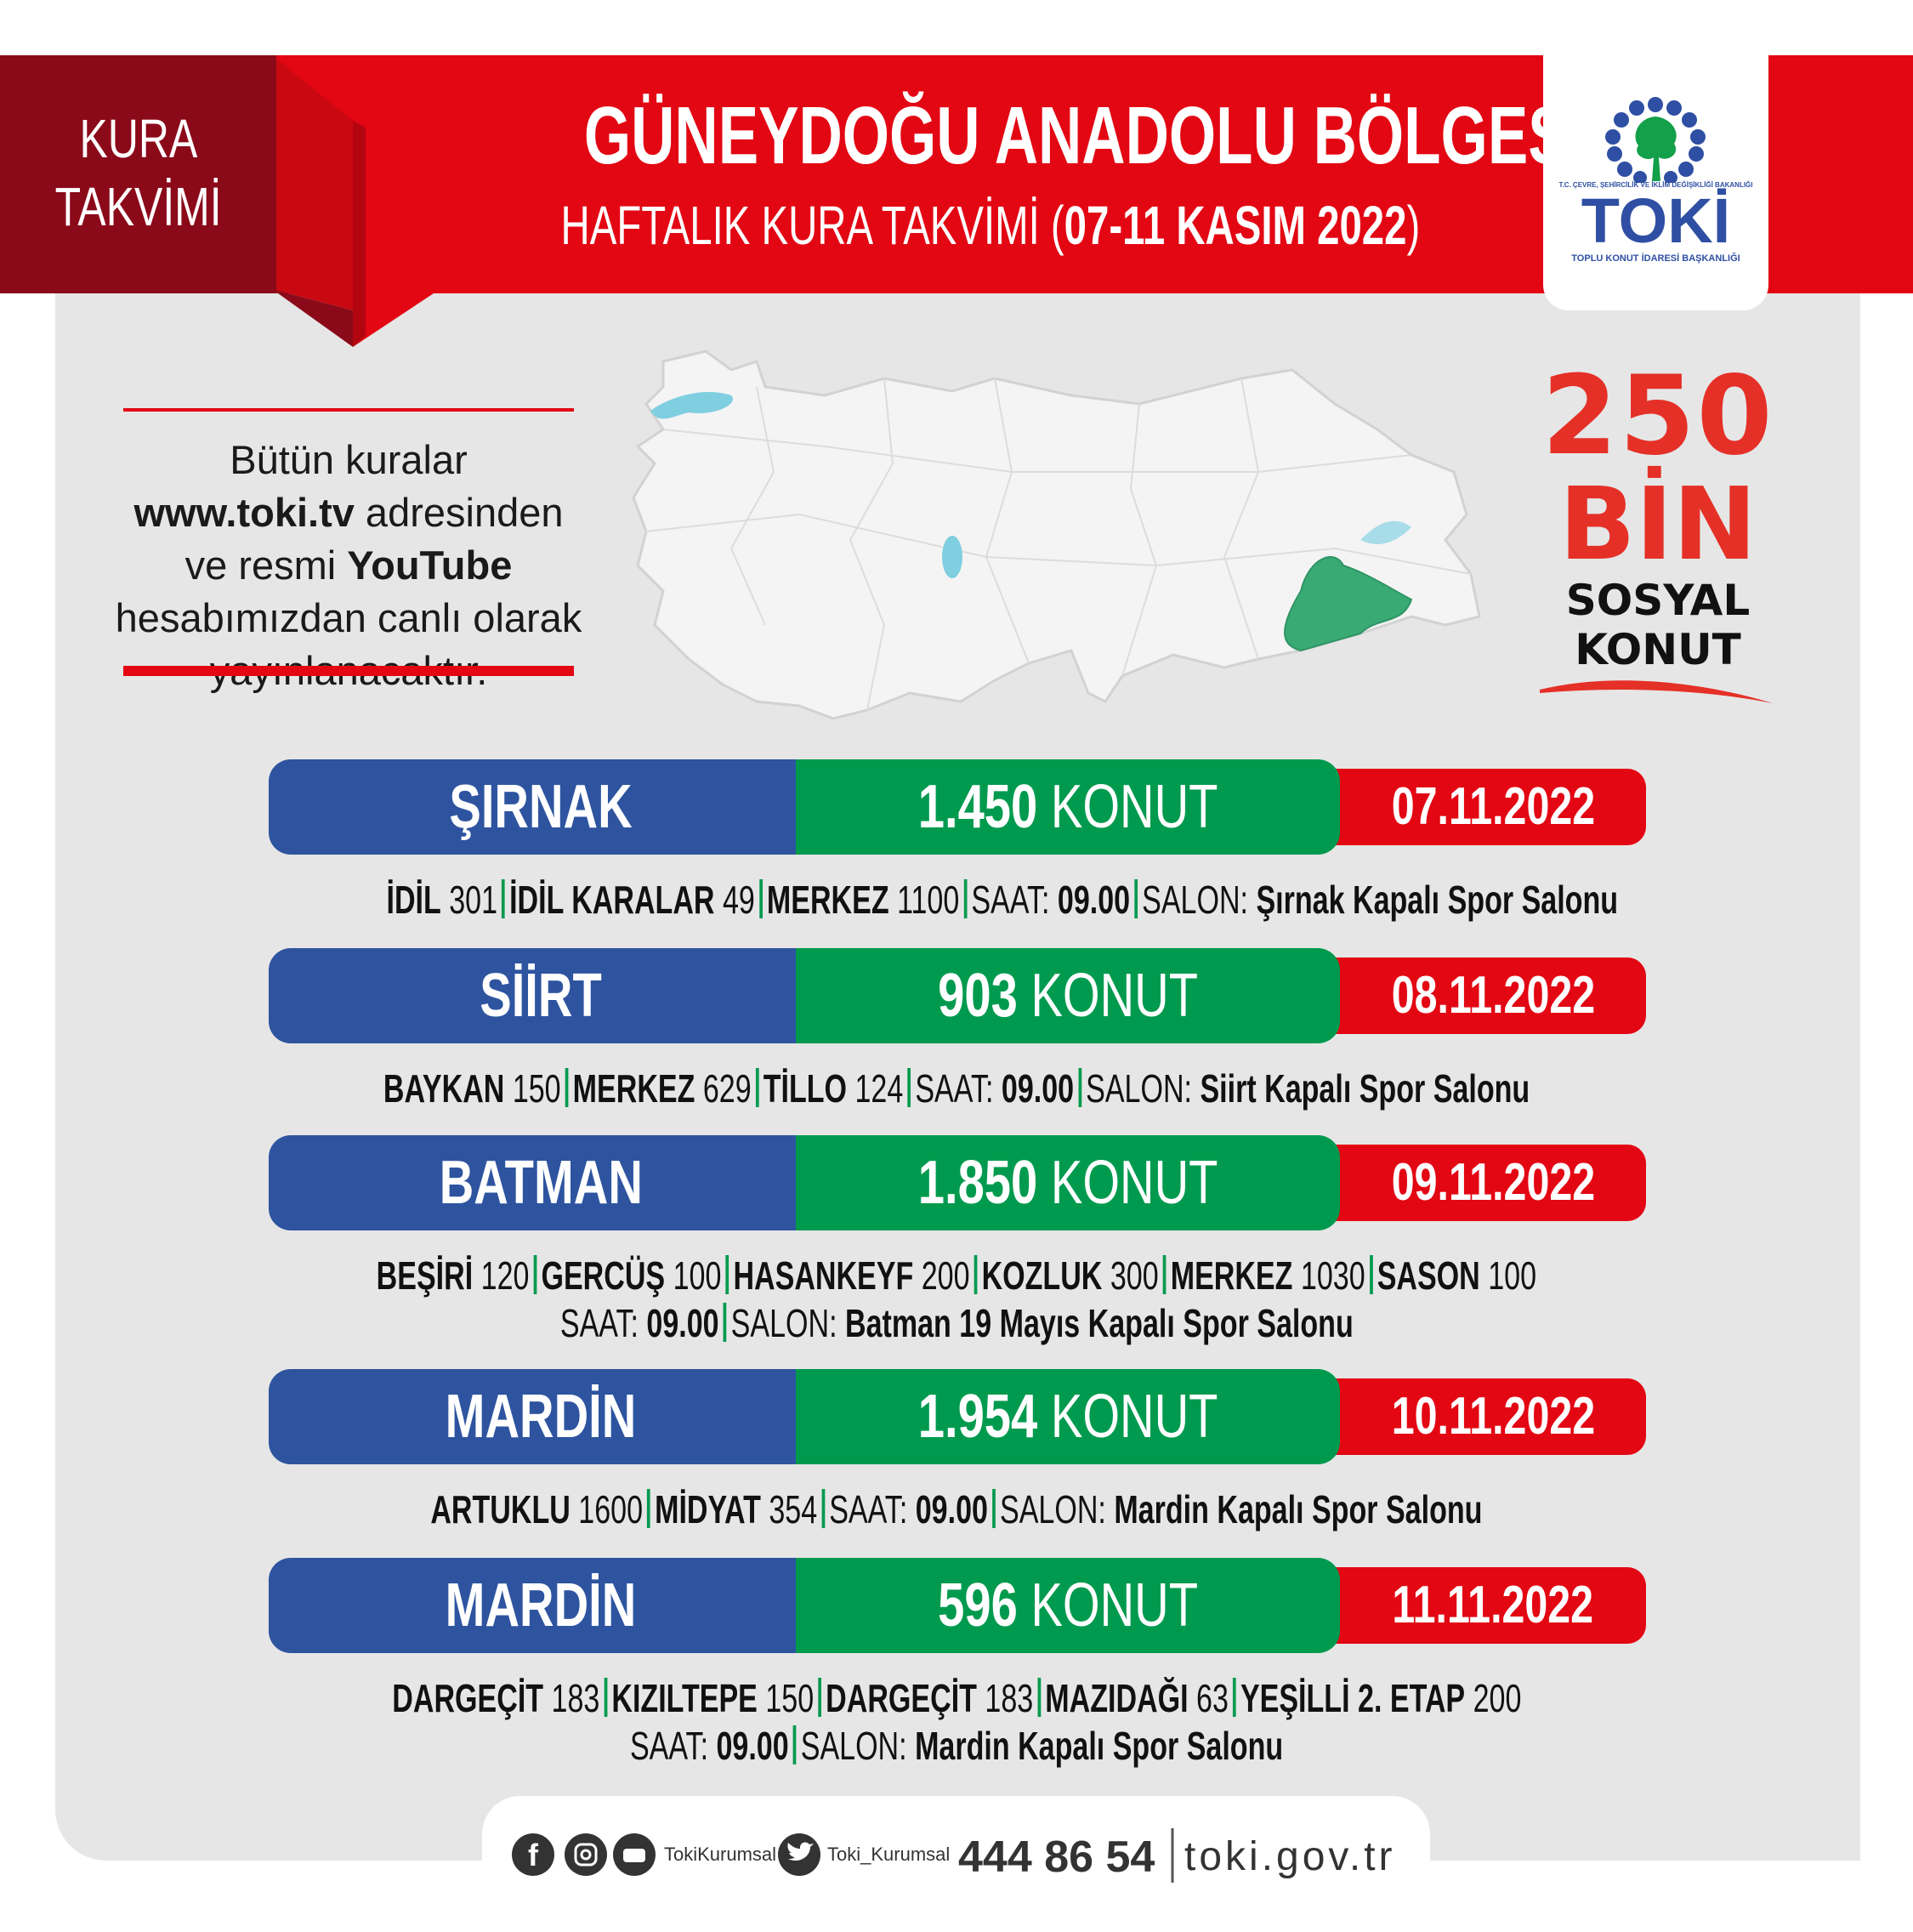 The width and height of the screenshot is (1913, 1932). Describe the element at coordinates (812, 225) in the screenshot. I see `subtitle-lead: HAFTALIK KURA TAKVİMİ (` at that location.